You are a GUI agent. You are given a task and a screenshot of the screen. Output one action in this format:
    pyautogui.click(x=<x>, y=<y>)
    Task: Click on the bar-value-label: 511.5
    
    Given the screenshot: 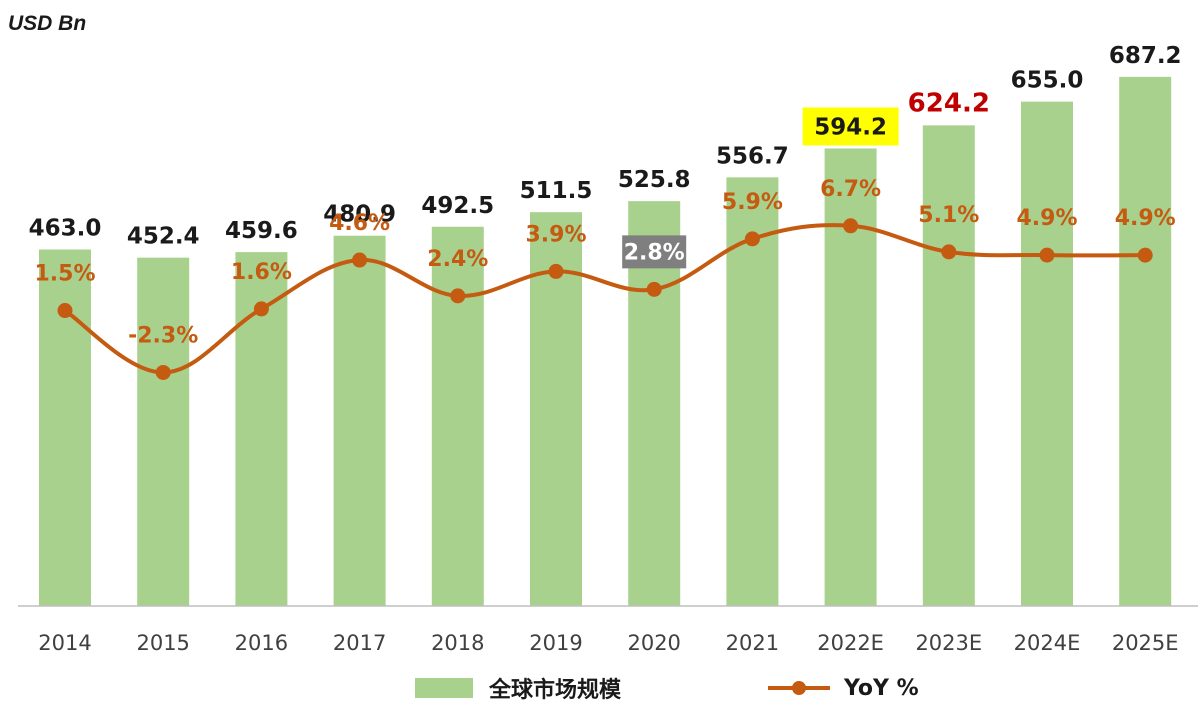 What is the action you would take?
    pyautogui.click(x=556, y=191)
    